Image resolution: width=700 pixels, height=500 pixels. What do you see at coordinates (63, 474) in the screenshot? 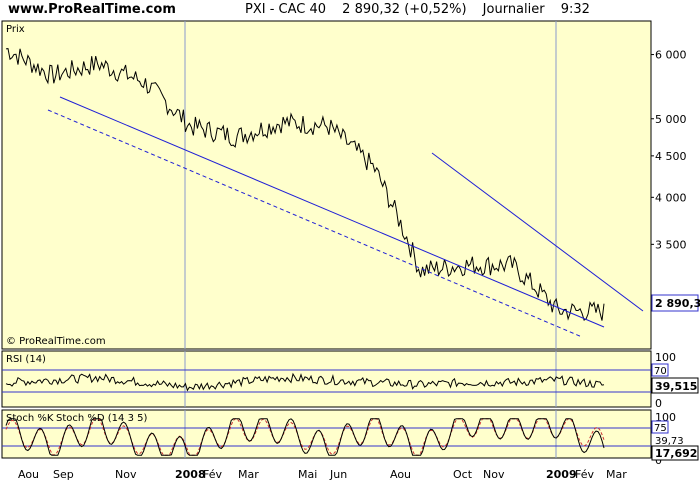
I see `x-label-1: Sep` at bounding box center [63, 474].